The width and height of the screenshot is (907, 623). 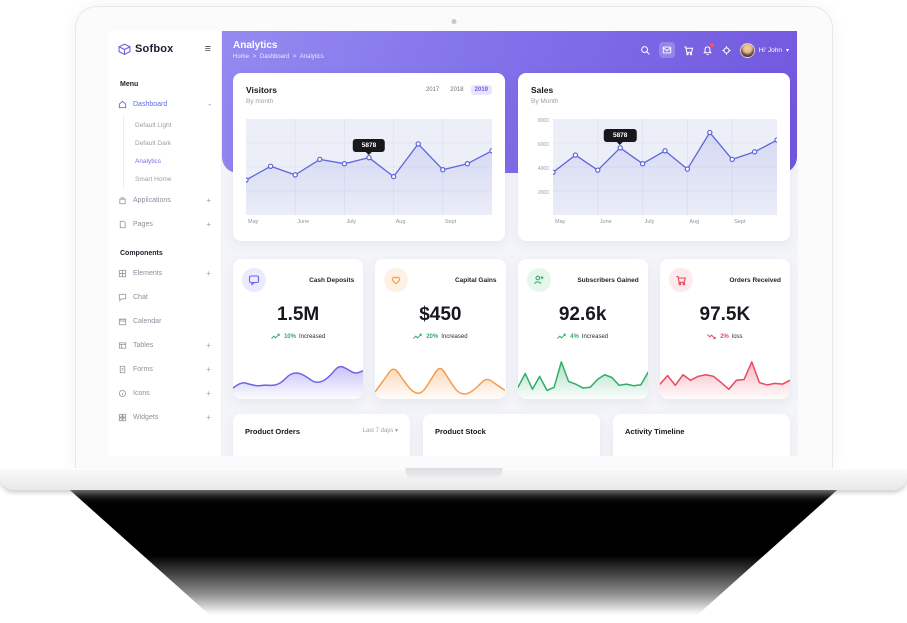 What do you see at coordinates (460, 431) in the screenshot?
I see `card-title: Product Stock` at bounding box center [460, 431].